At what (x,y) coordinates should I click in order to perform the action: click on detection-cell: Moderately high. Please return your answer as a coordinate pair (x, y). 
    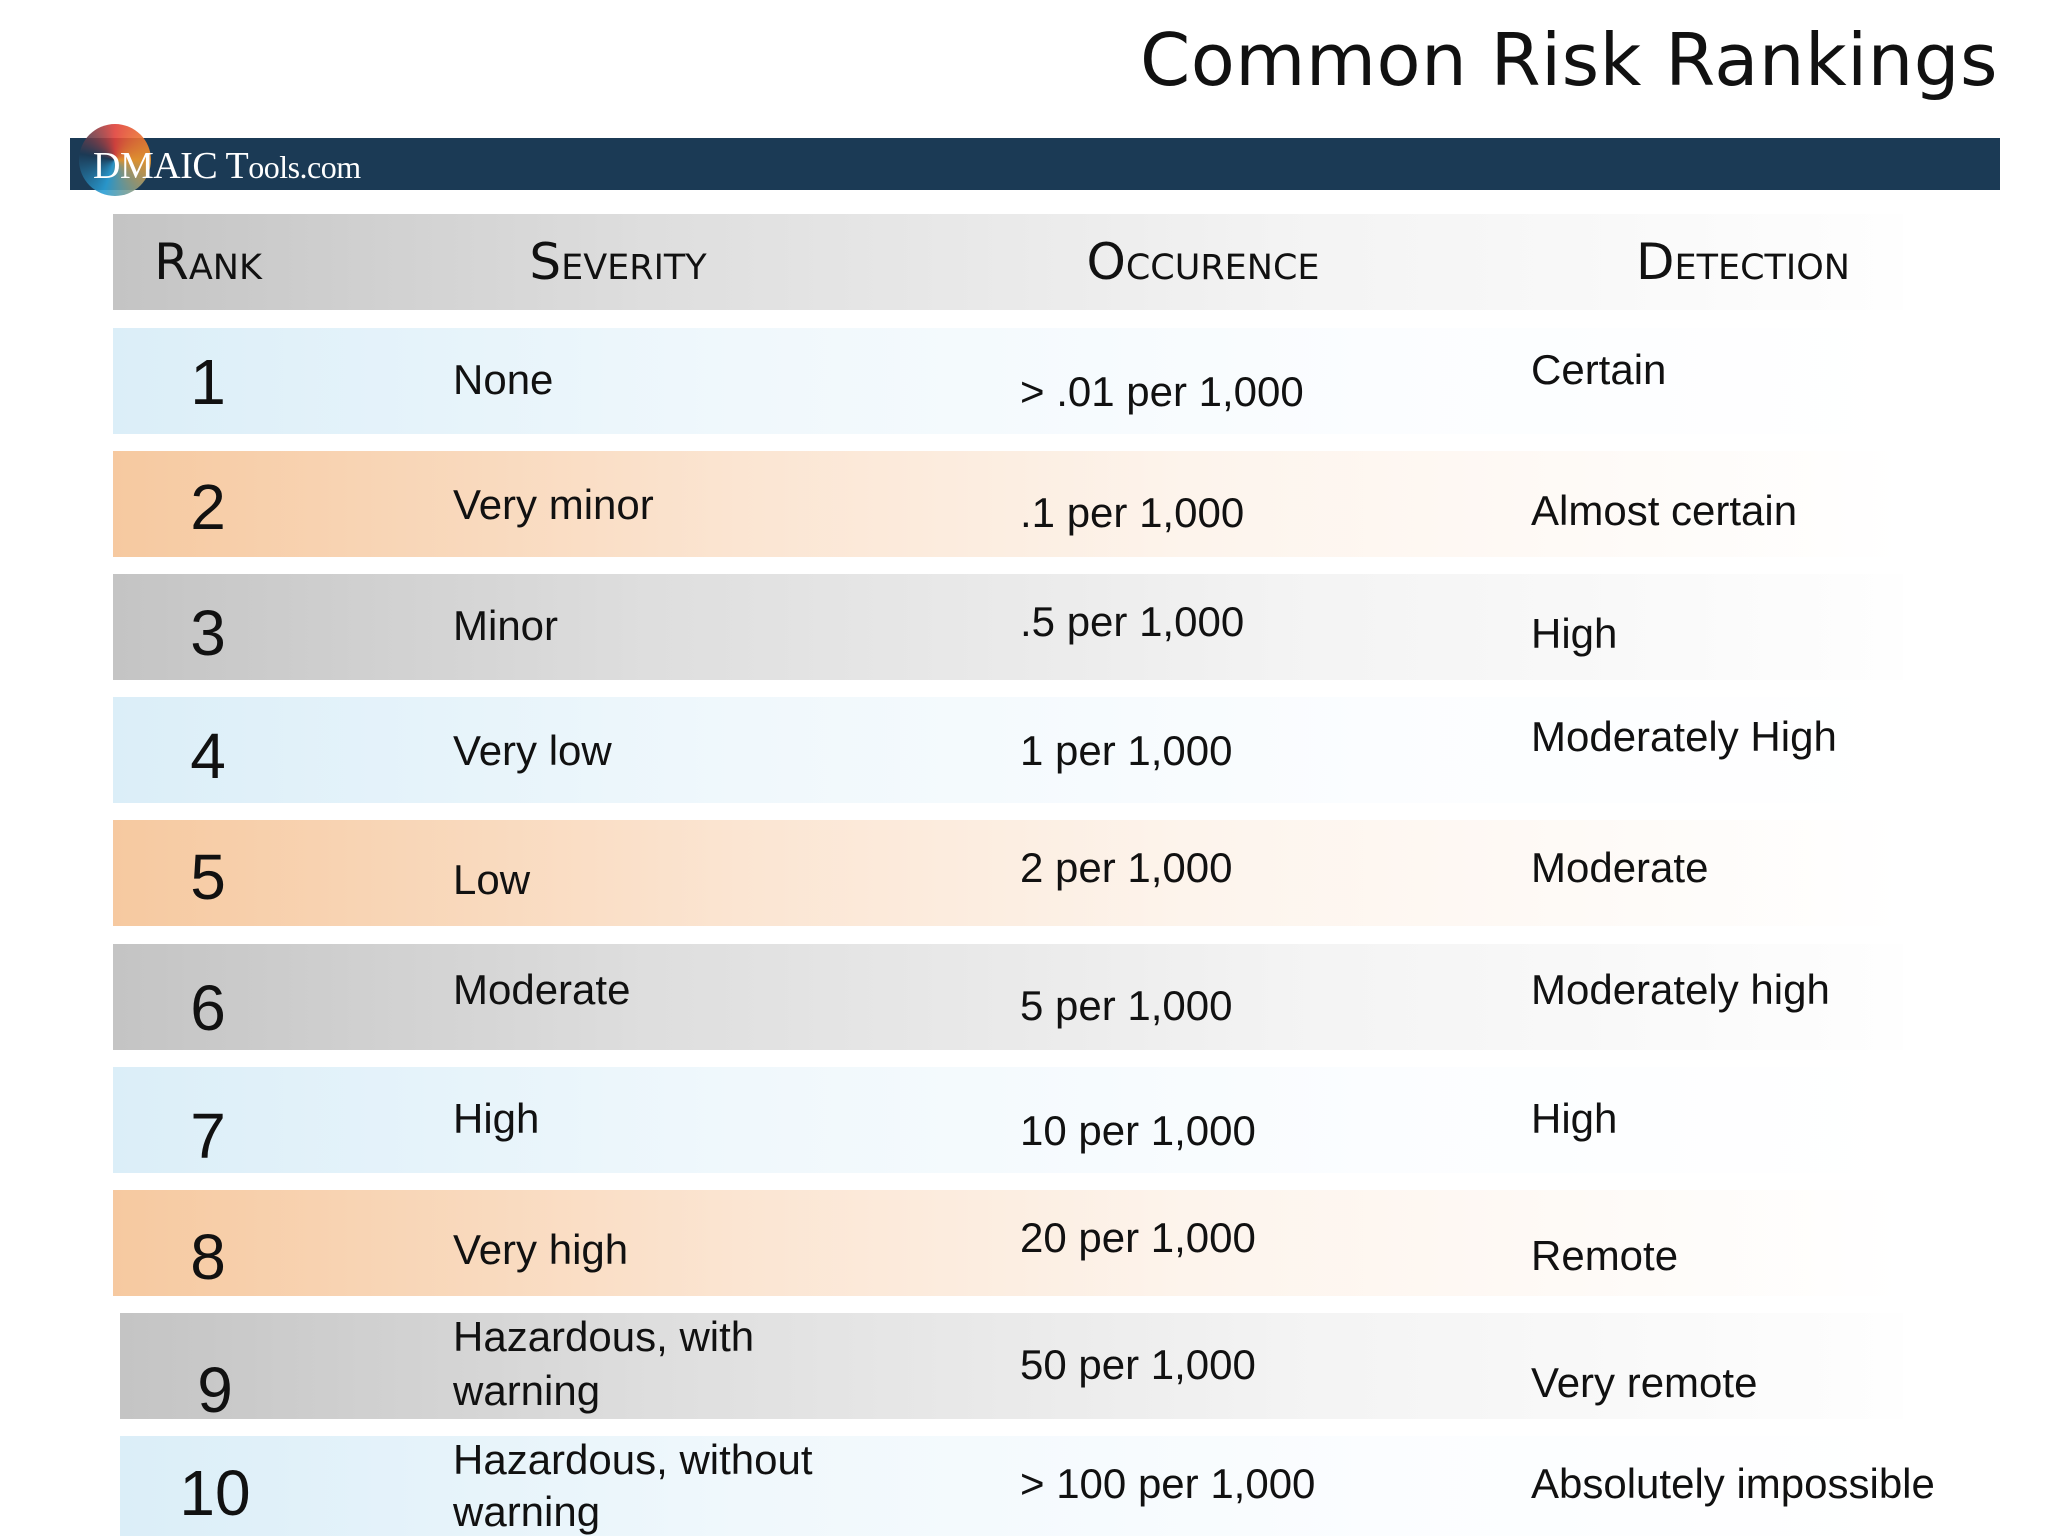
    Looking at the image, I should click on (1680, 989).